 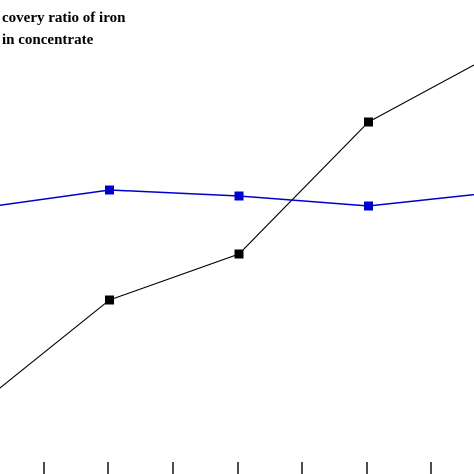 What do you see at coordinates (48, 40) in the screenshot?
I see `annotation-line-2: in concentrate` at bounding box center [48, 40].